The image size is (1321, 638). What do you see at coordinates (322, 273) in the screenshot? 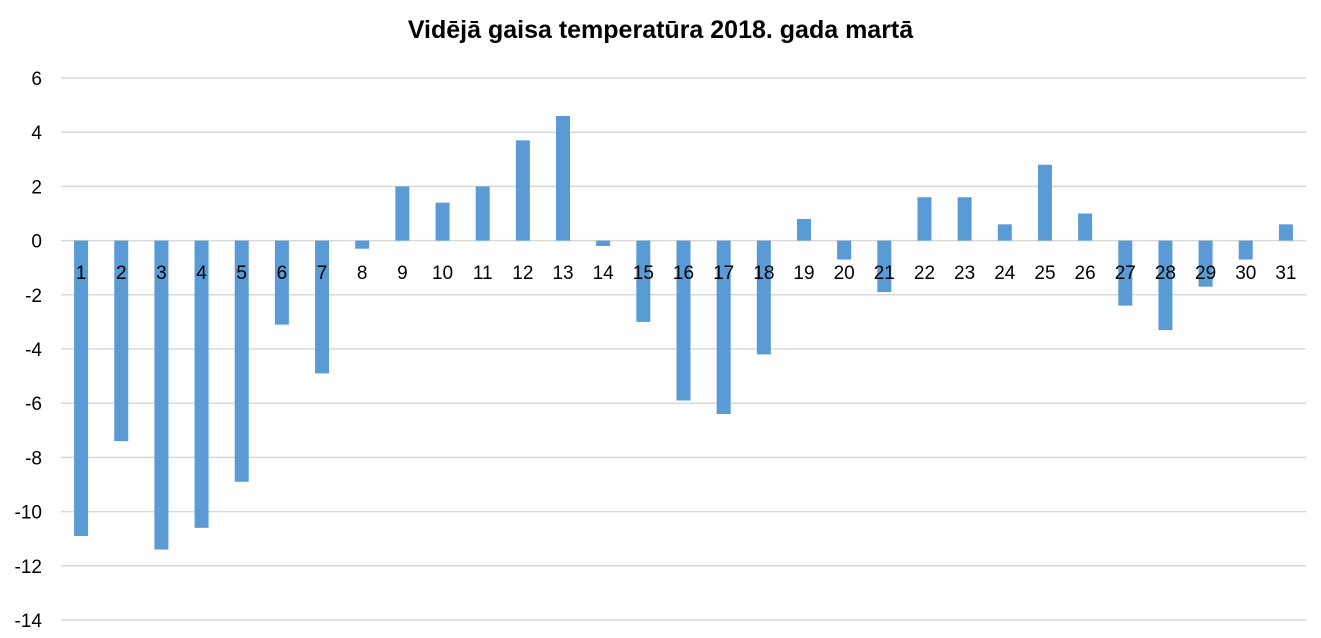
I see `x-tick-label: 7` at bounding box center [322, 273].